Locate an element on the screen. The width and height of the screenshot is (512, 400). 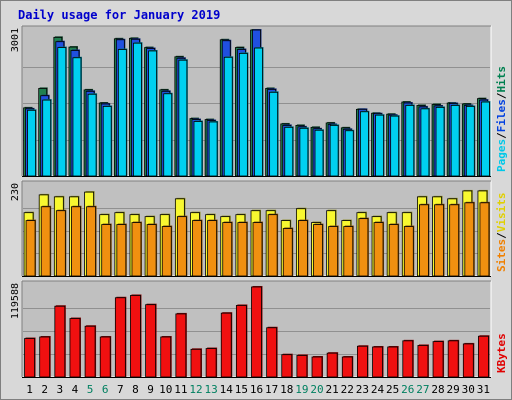
day-label-29: 29 is located at coordinates (453, 389).